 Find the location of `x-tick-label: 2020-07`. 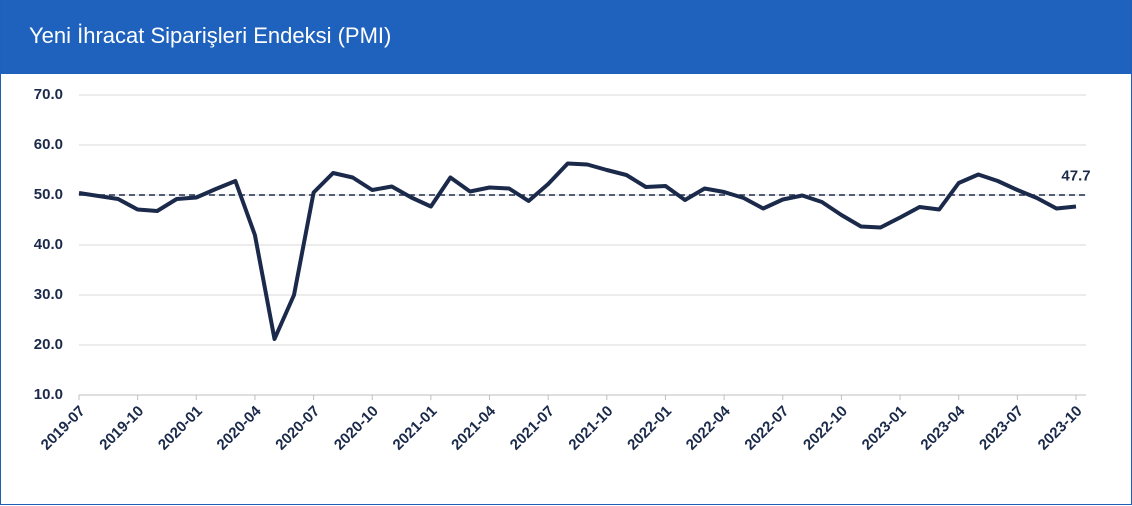

x-tick-label: 2020-07 is located at coordinates (297, 428).